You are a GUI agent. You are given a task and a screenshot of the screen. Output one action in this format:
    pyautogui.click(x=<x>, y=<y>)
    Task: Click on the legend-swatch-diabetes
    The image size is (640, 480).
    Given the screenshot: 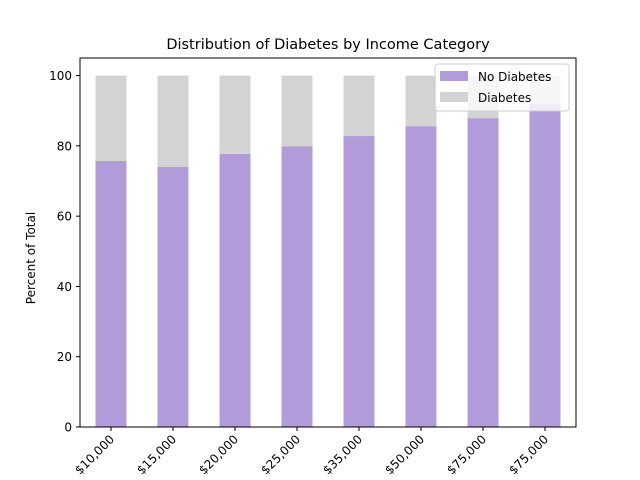 What is the action you would take?
    pyautogui.click(x=454, y=97)
    